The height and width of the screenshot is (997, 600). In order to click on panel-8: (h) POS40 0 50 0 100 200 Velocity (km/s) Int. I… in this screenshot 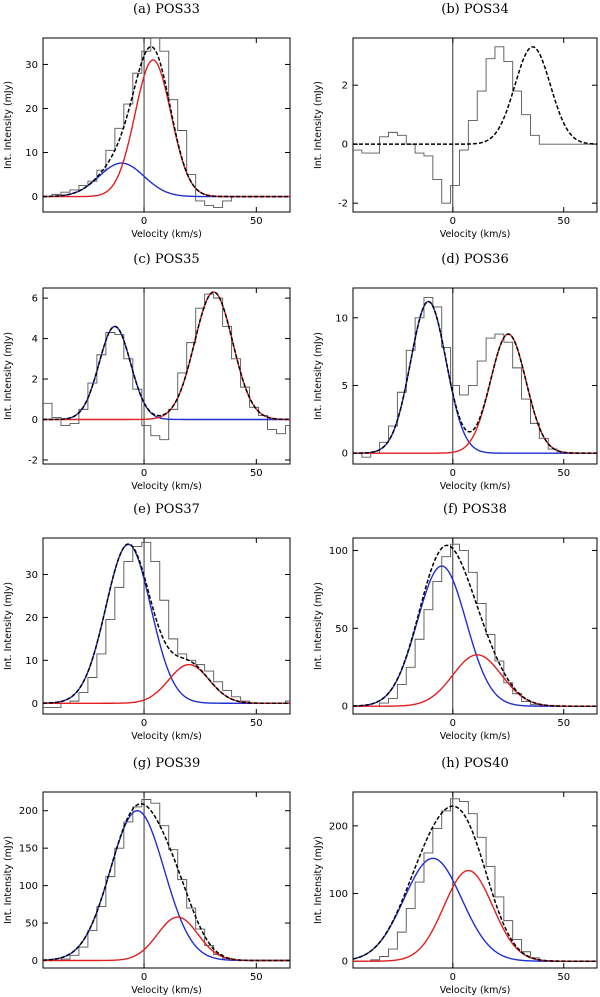, I will do `click(455, 876)`.